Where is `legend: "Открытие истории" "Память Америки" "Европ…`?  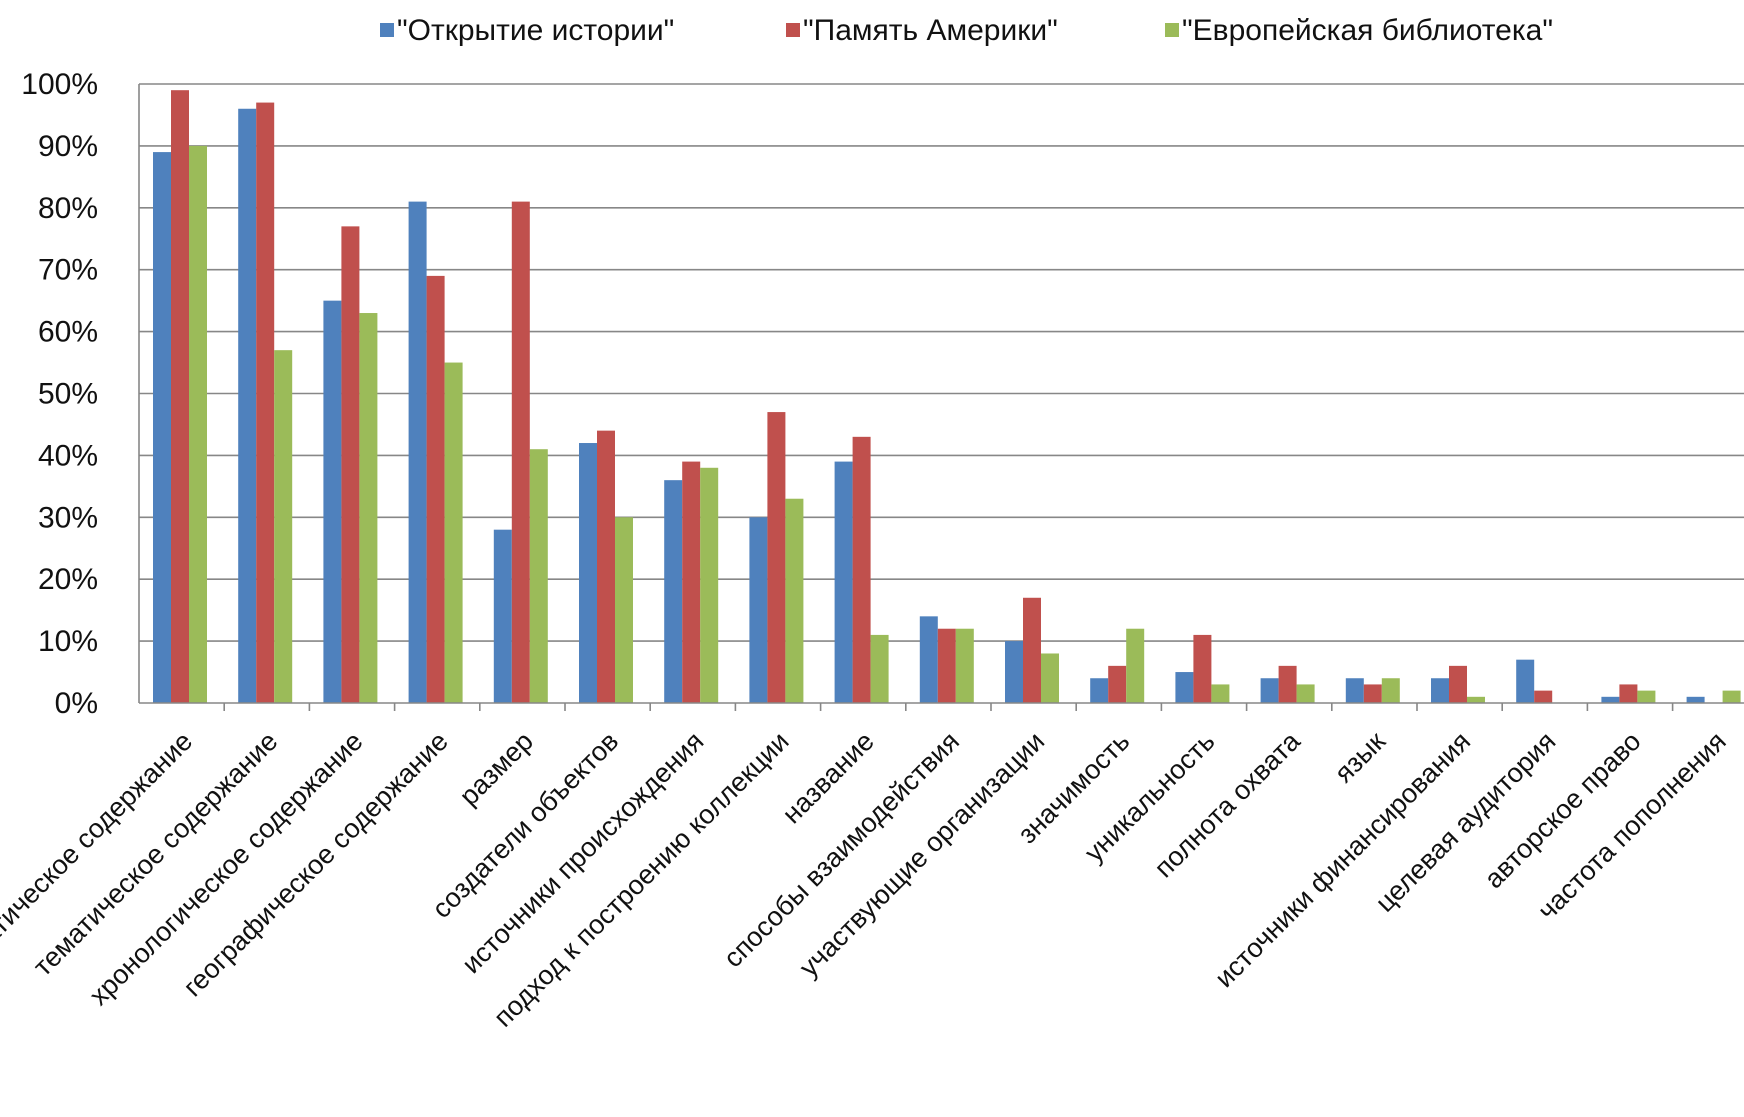 legend: "Открытие истории" "Память Америки" "Европ… is located at coordinates (966, 30).